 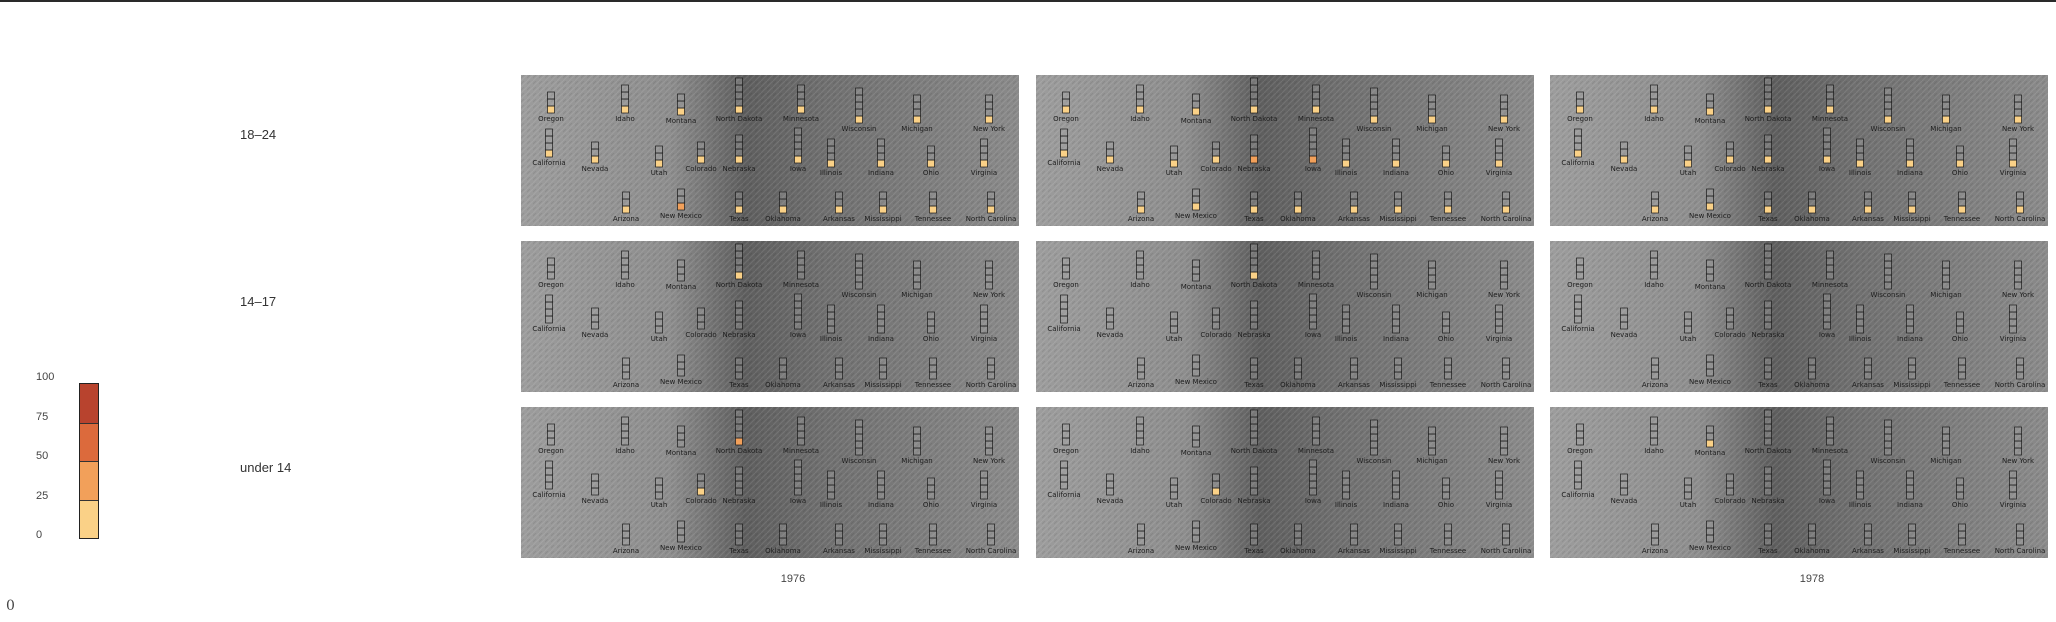 I want to click on state-label: Nebraska, so click(x=738, y=335).